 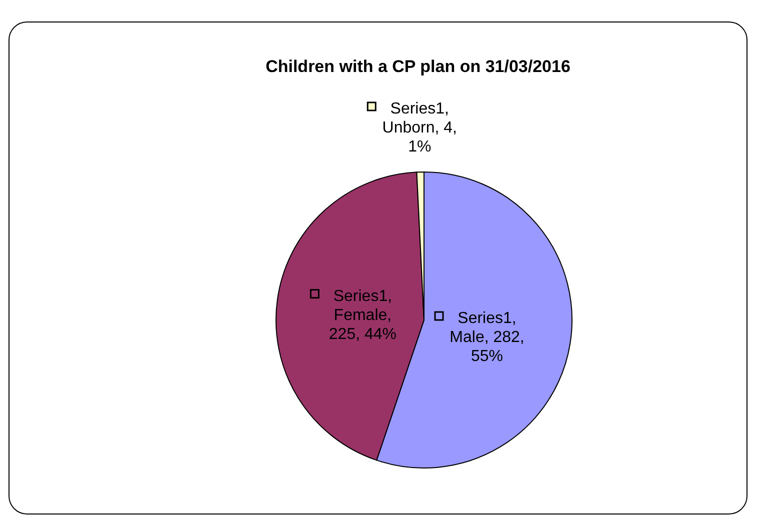 What do you see at coordinates (419, 128) in the screenshot?
I see `data-label: Series1, Unborn, 4, 1%` at bounding box center [419, 128].